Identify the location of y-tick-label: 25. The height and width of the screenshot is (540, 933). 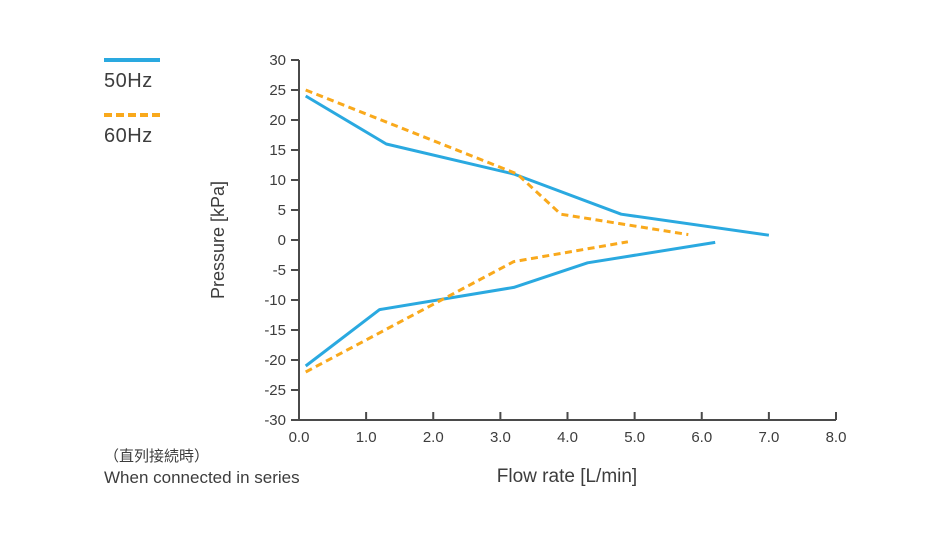
(277, 90).